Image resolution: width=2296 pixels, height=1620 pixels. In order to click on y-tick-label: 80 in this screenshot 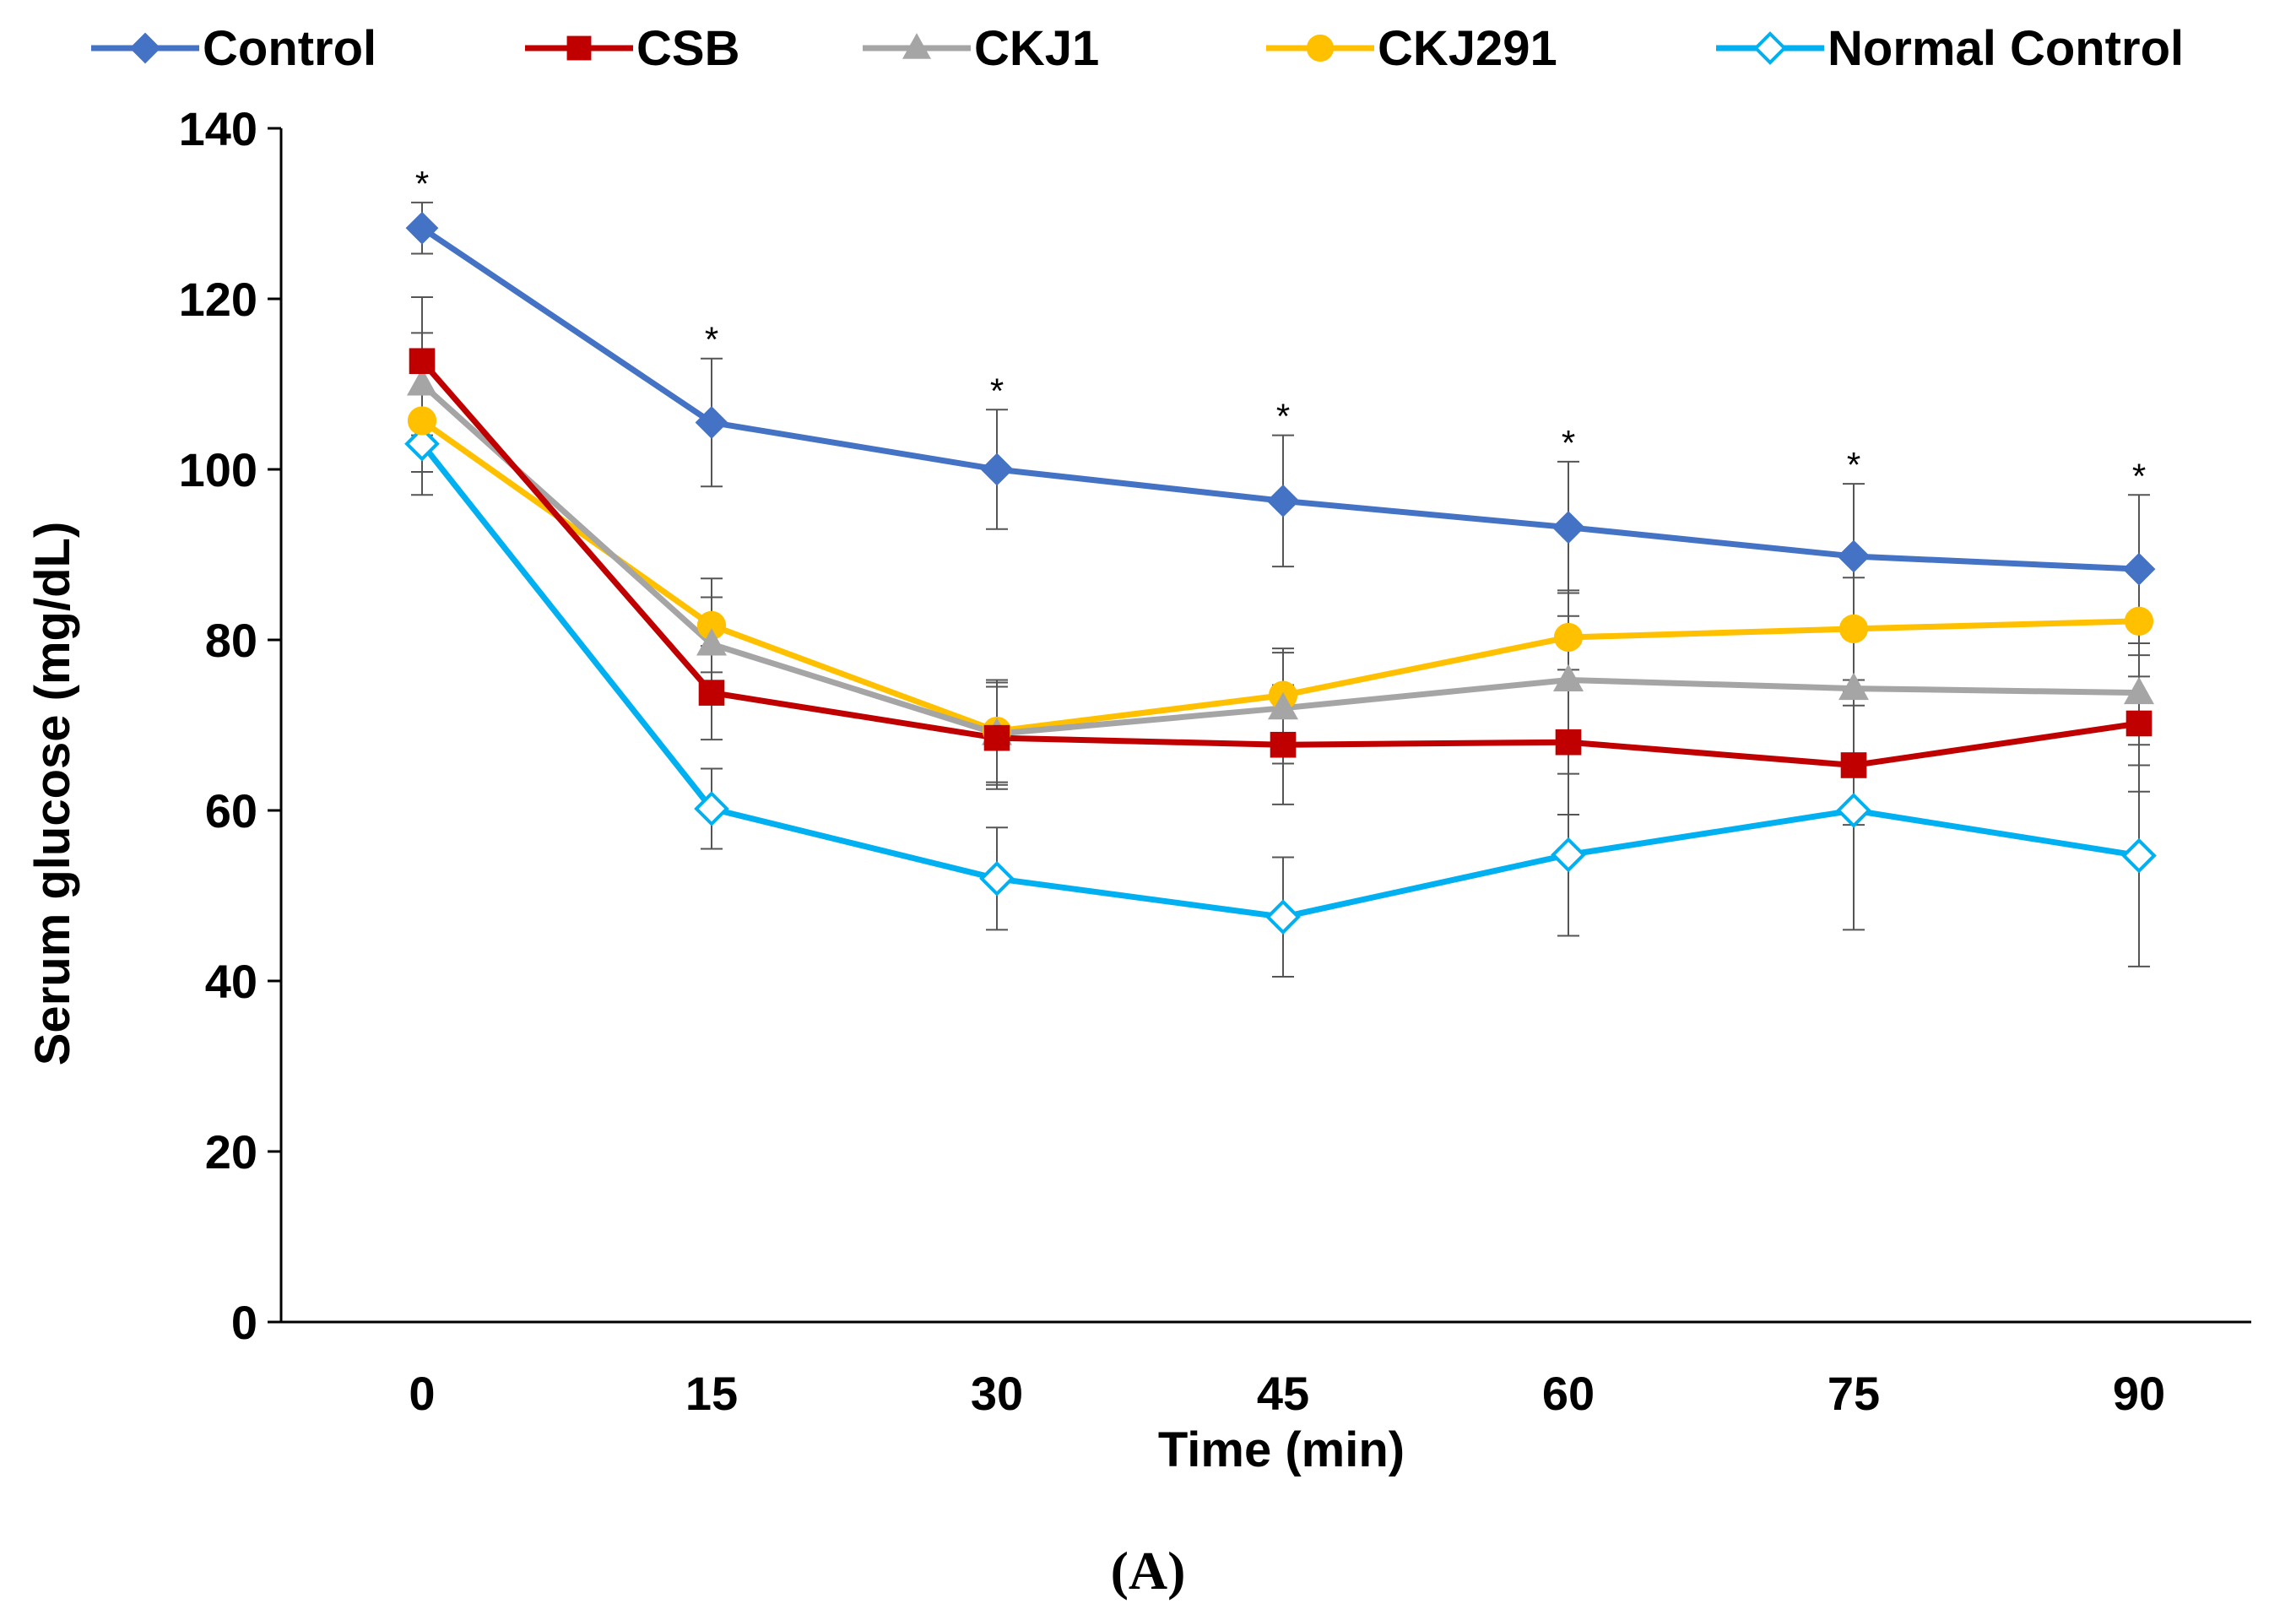, I will do `click(231, 640)`.